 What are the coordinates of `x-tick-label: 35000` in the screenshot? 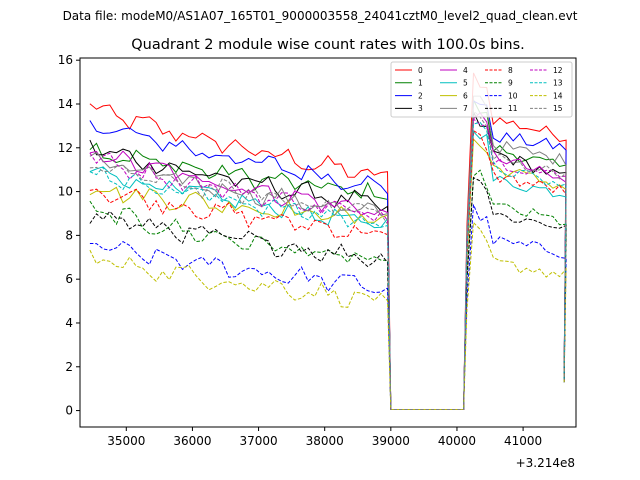 It's located at (126, 441).